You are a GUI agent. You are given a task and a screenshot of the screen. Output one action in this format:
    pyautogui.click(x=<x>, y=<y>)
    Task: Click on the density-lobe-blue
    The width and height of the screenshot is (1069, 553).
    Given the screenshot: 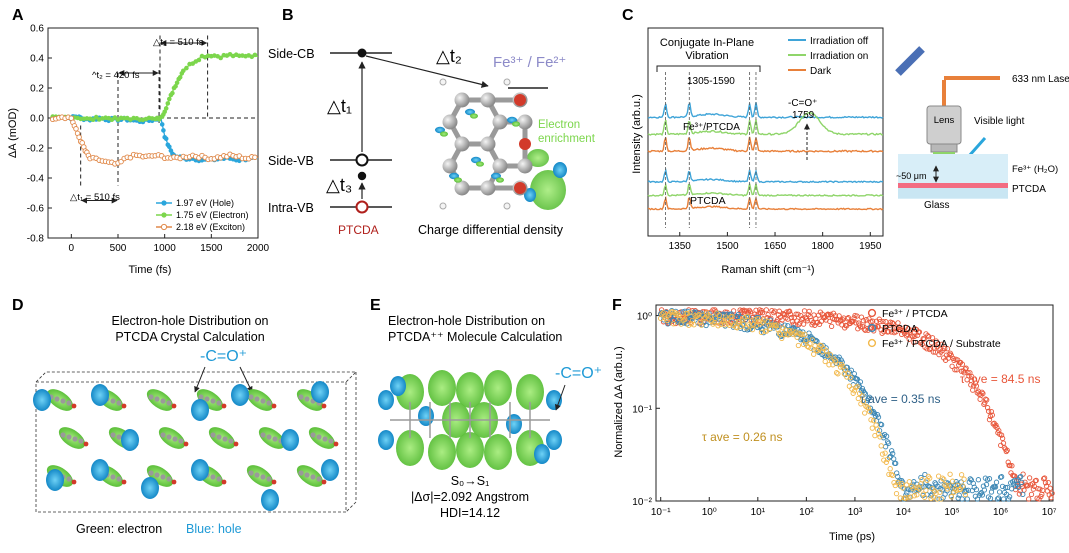 What is the action you would take?
    pyautogui.click(x=530, y=195)
    